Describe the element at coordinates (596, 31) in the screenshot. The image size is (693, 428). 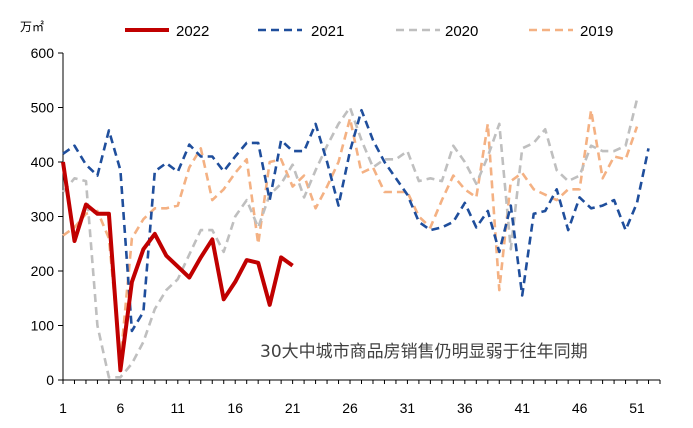
I see `legend-label-2019: 2019` at that location.